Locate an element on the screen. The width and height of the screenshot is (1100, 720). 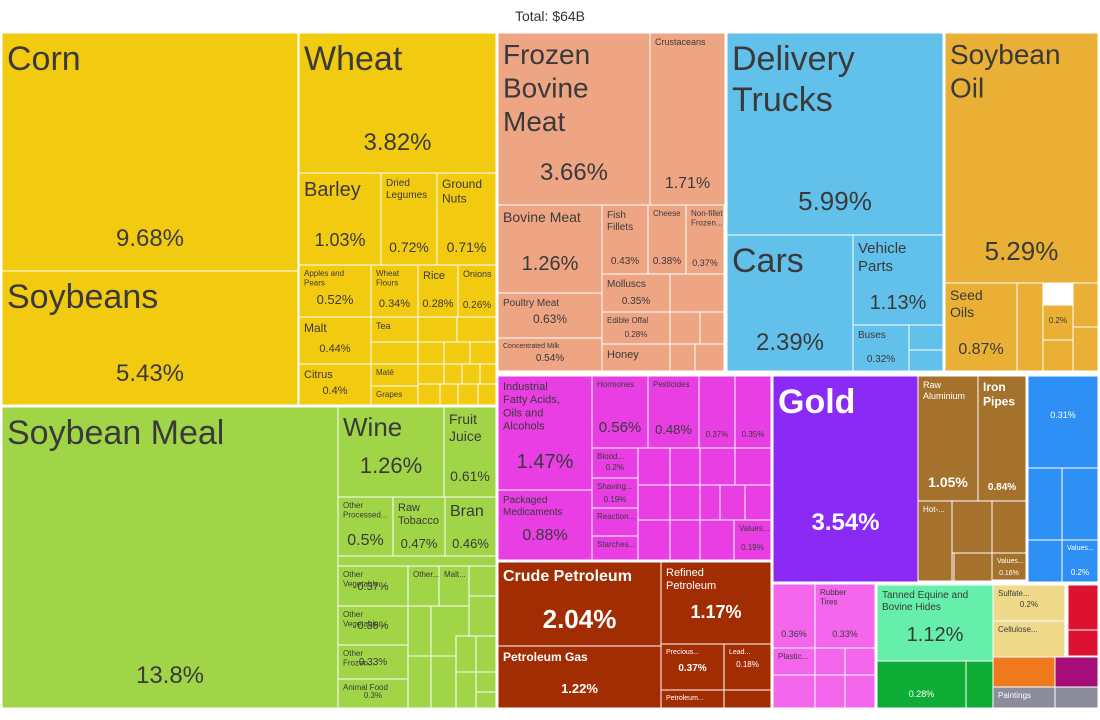
tile-label: Crude Petroleum is located at coordinates (567, 576).